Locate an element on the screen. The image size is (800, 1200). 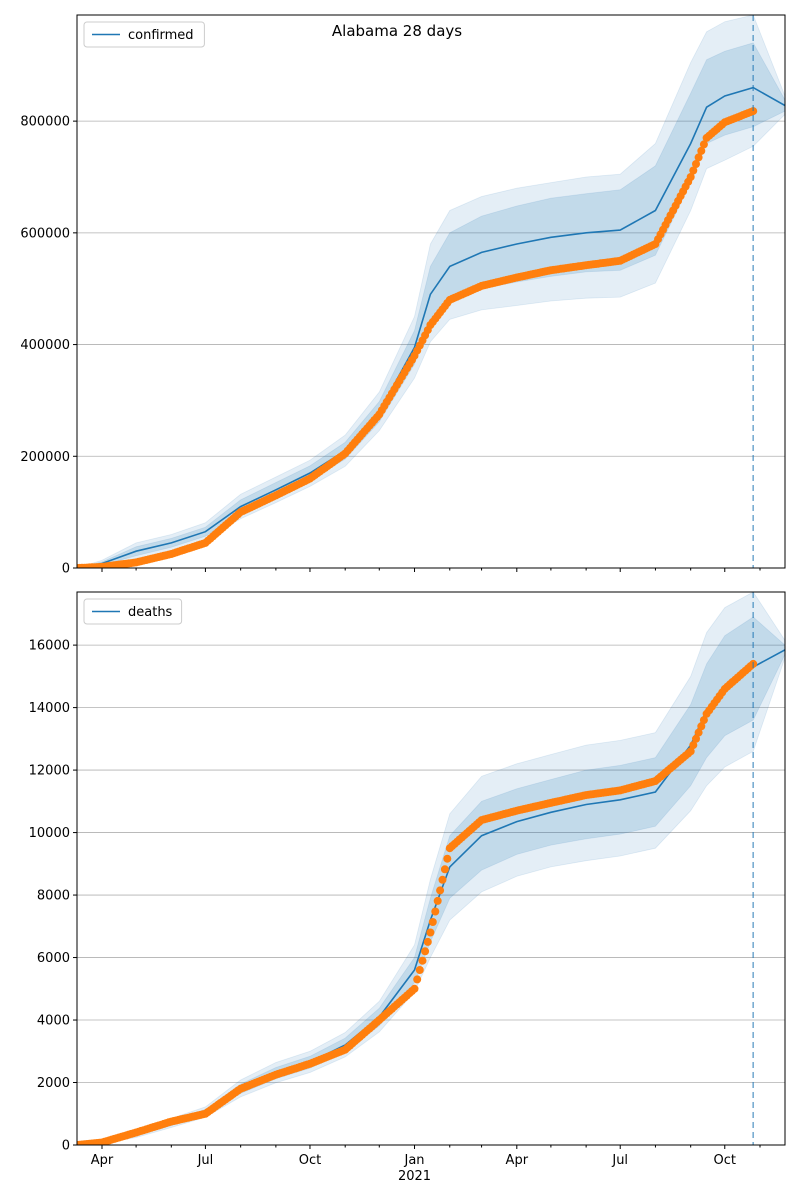
y-tick-label: 8000 is located at coordinates (53, 896).